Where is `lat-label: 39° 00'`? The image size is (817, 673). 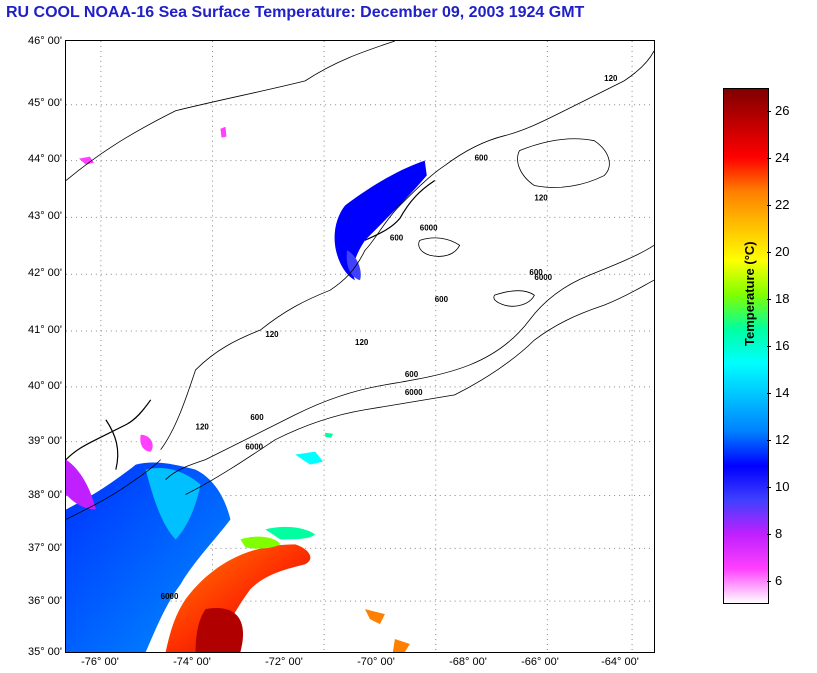 lat-label: 39° 00' is located at coordinates (44, 441).